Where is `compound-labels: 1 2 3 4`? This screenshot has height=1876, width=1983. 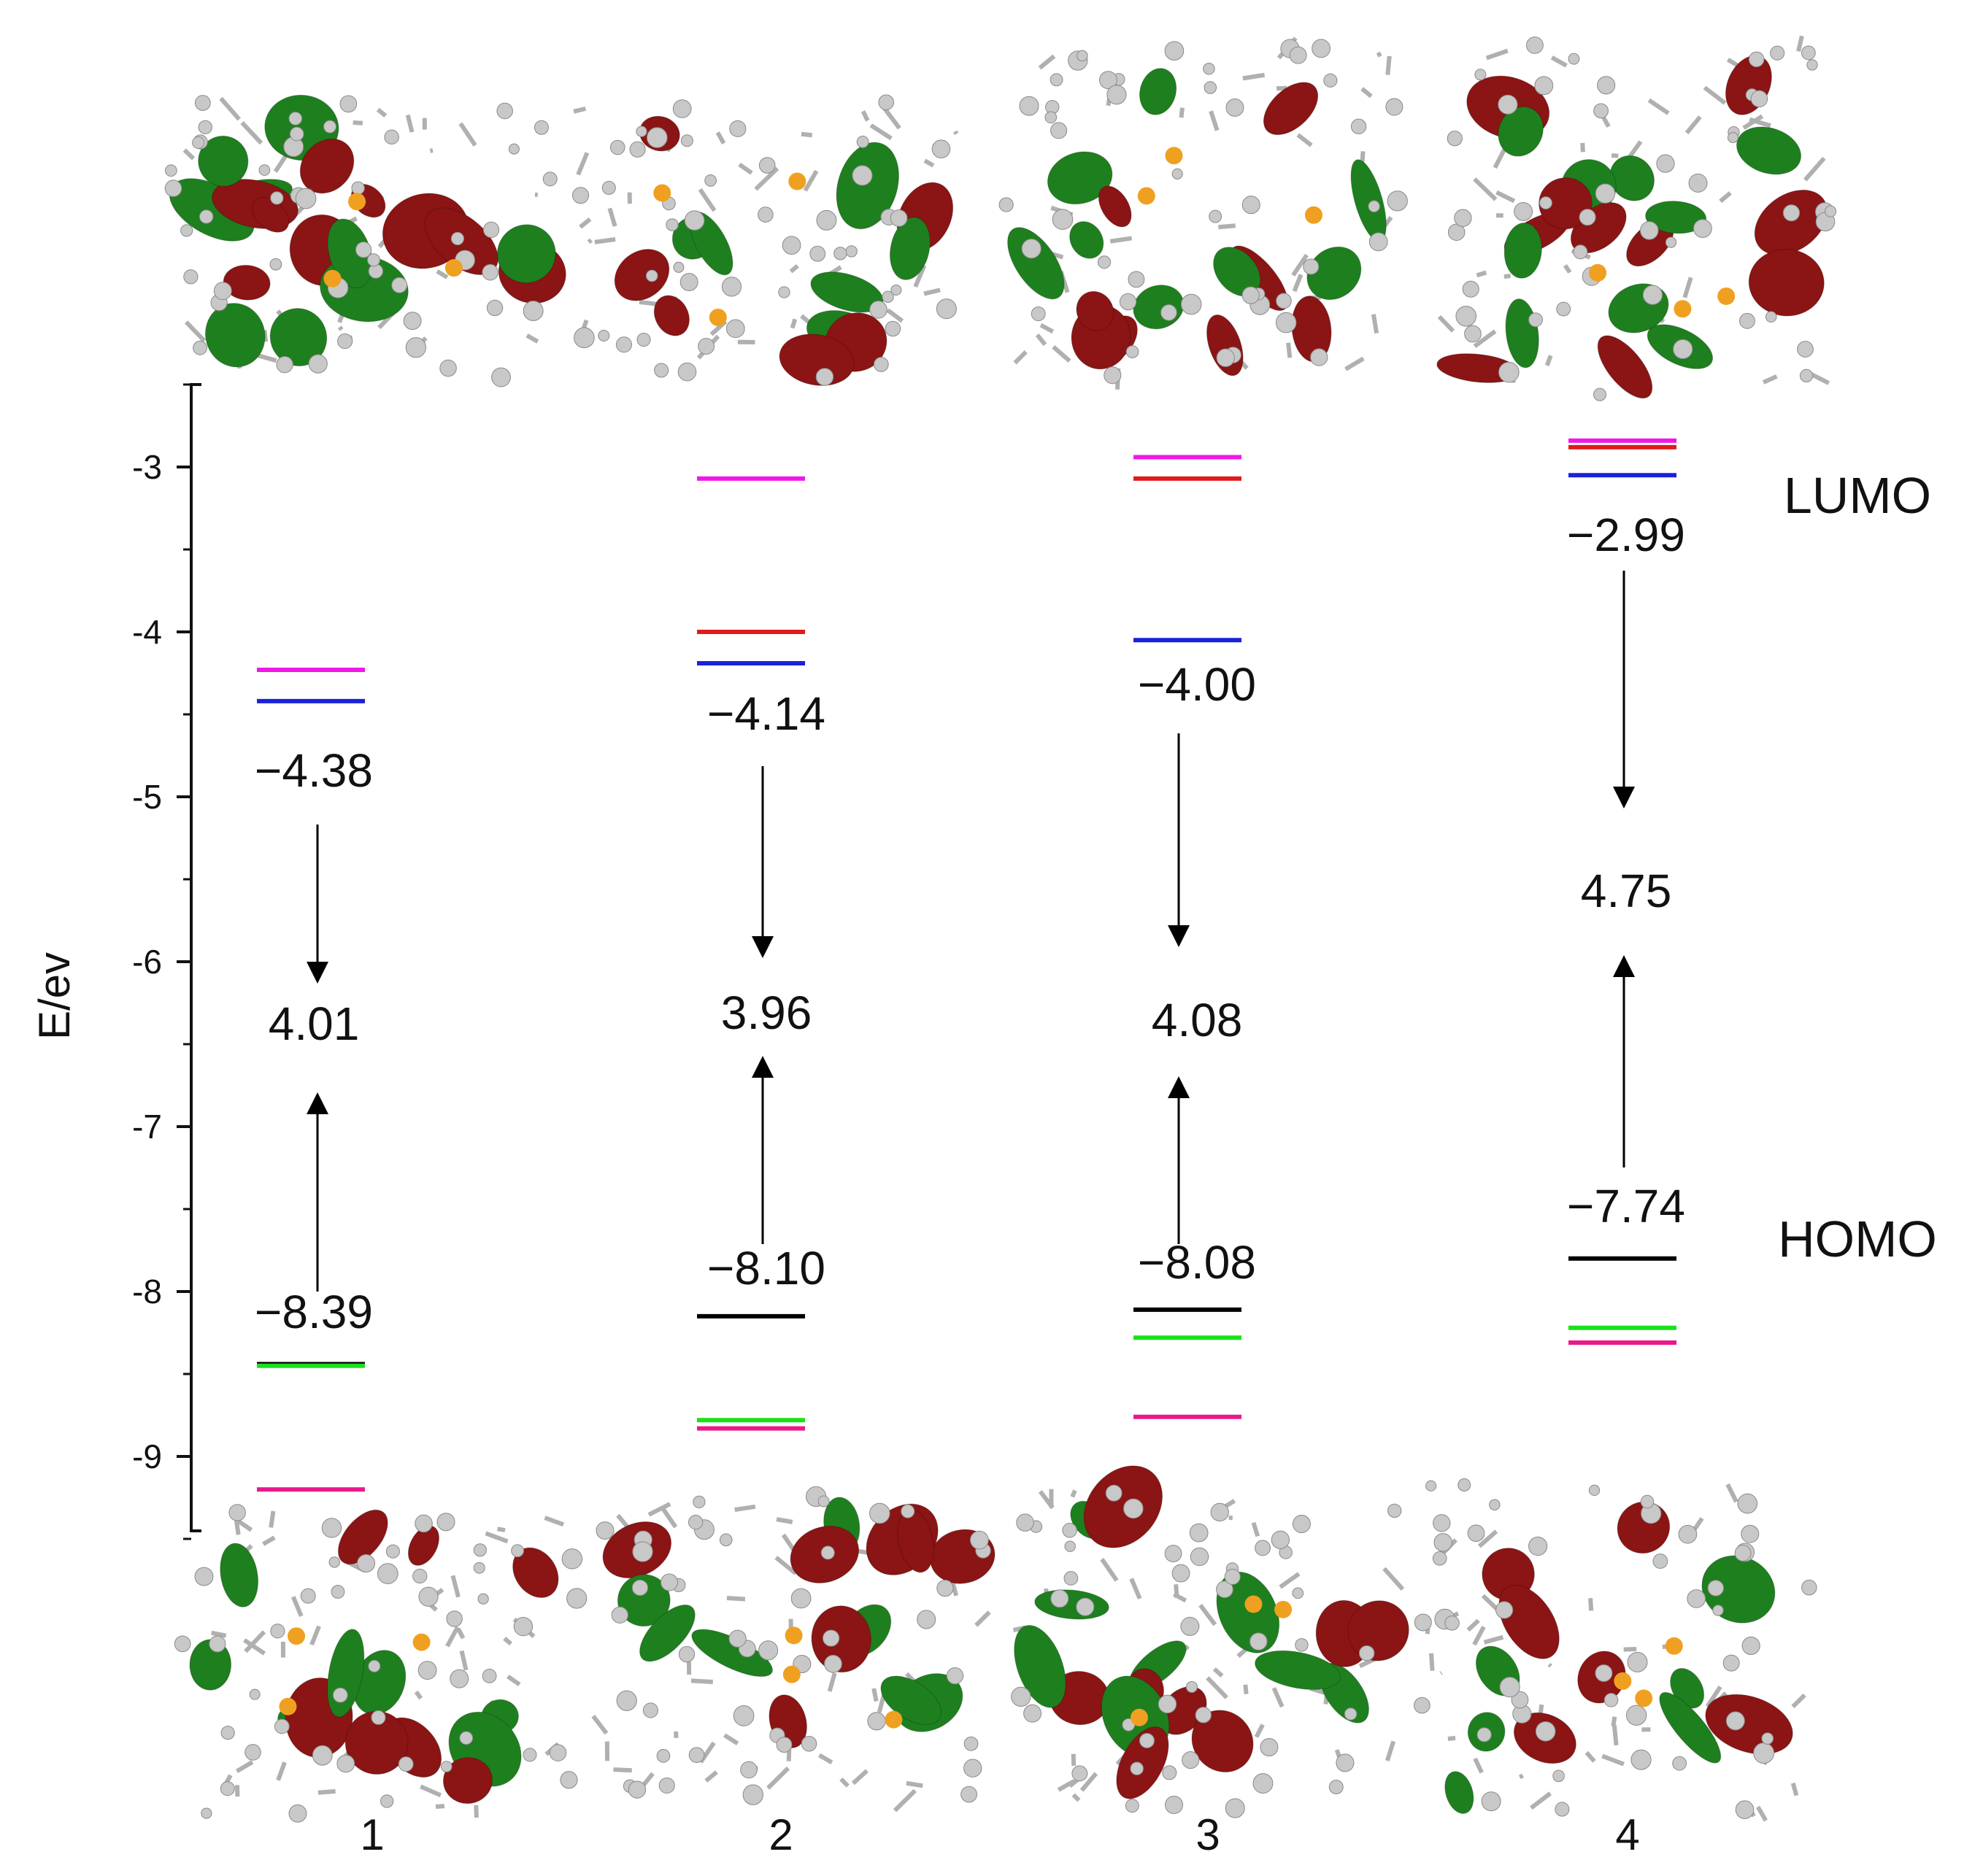 compound-labels: 1 2 3 4 is located at coordinates (999, 1834).